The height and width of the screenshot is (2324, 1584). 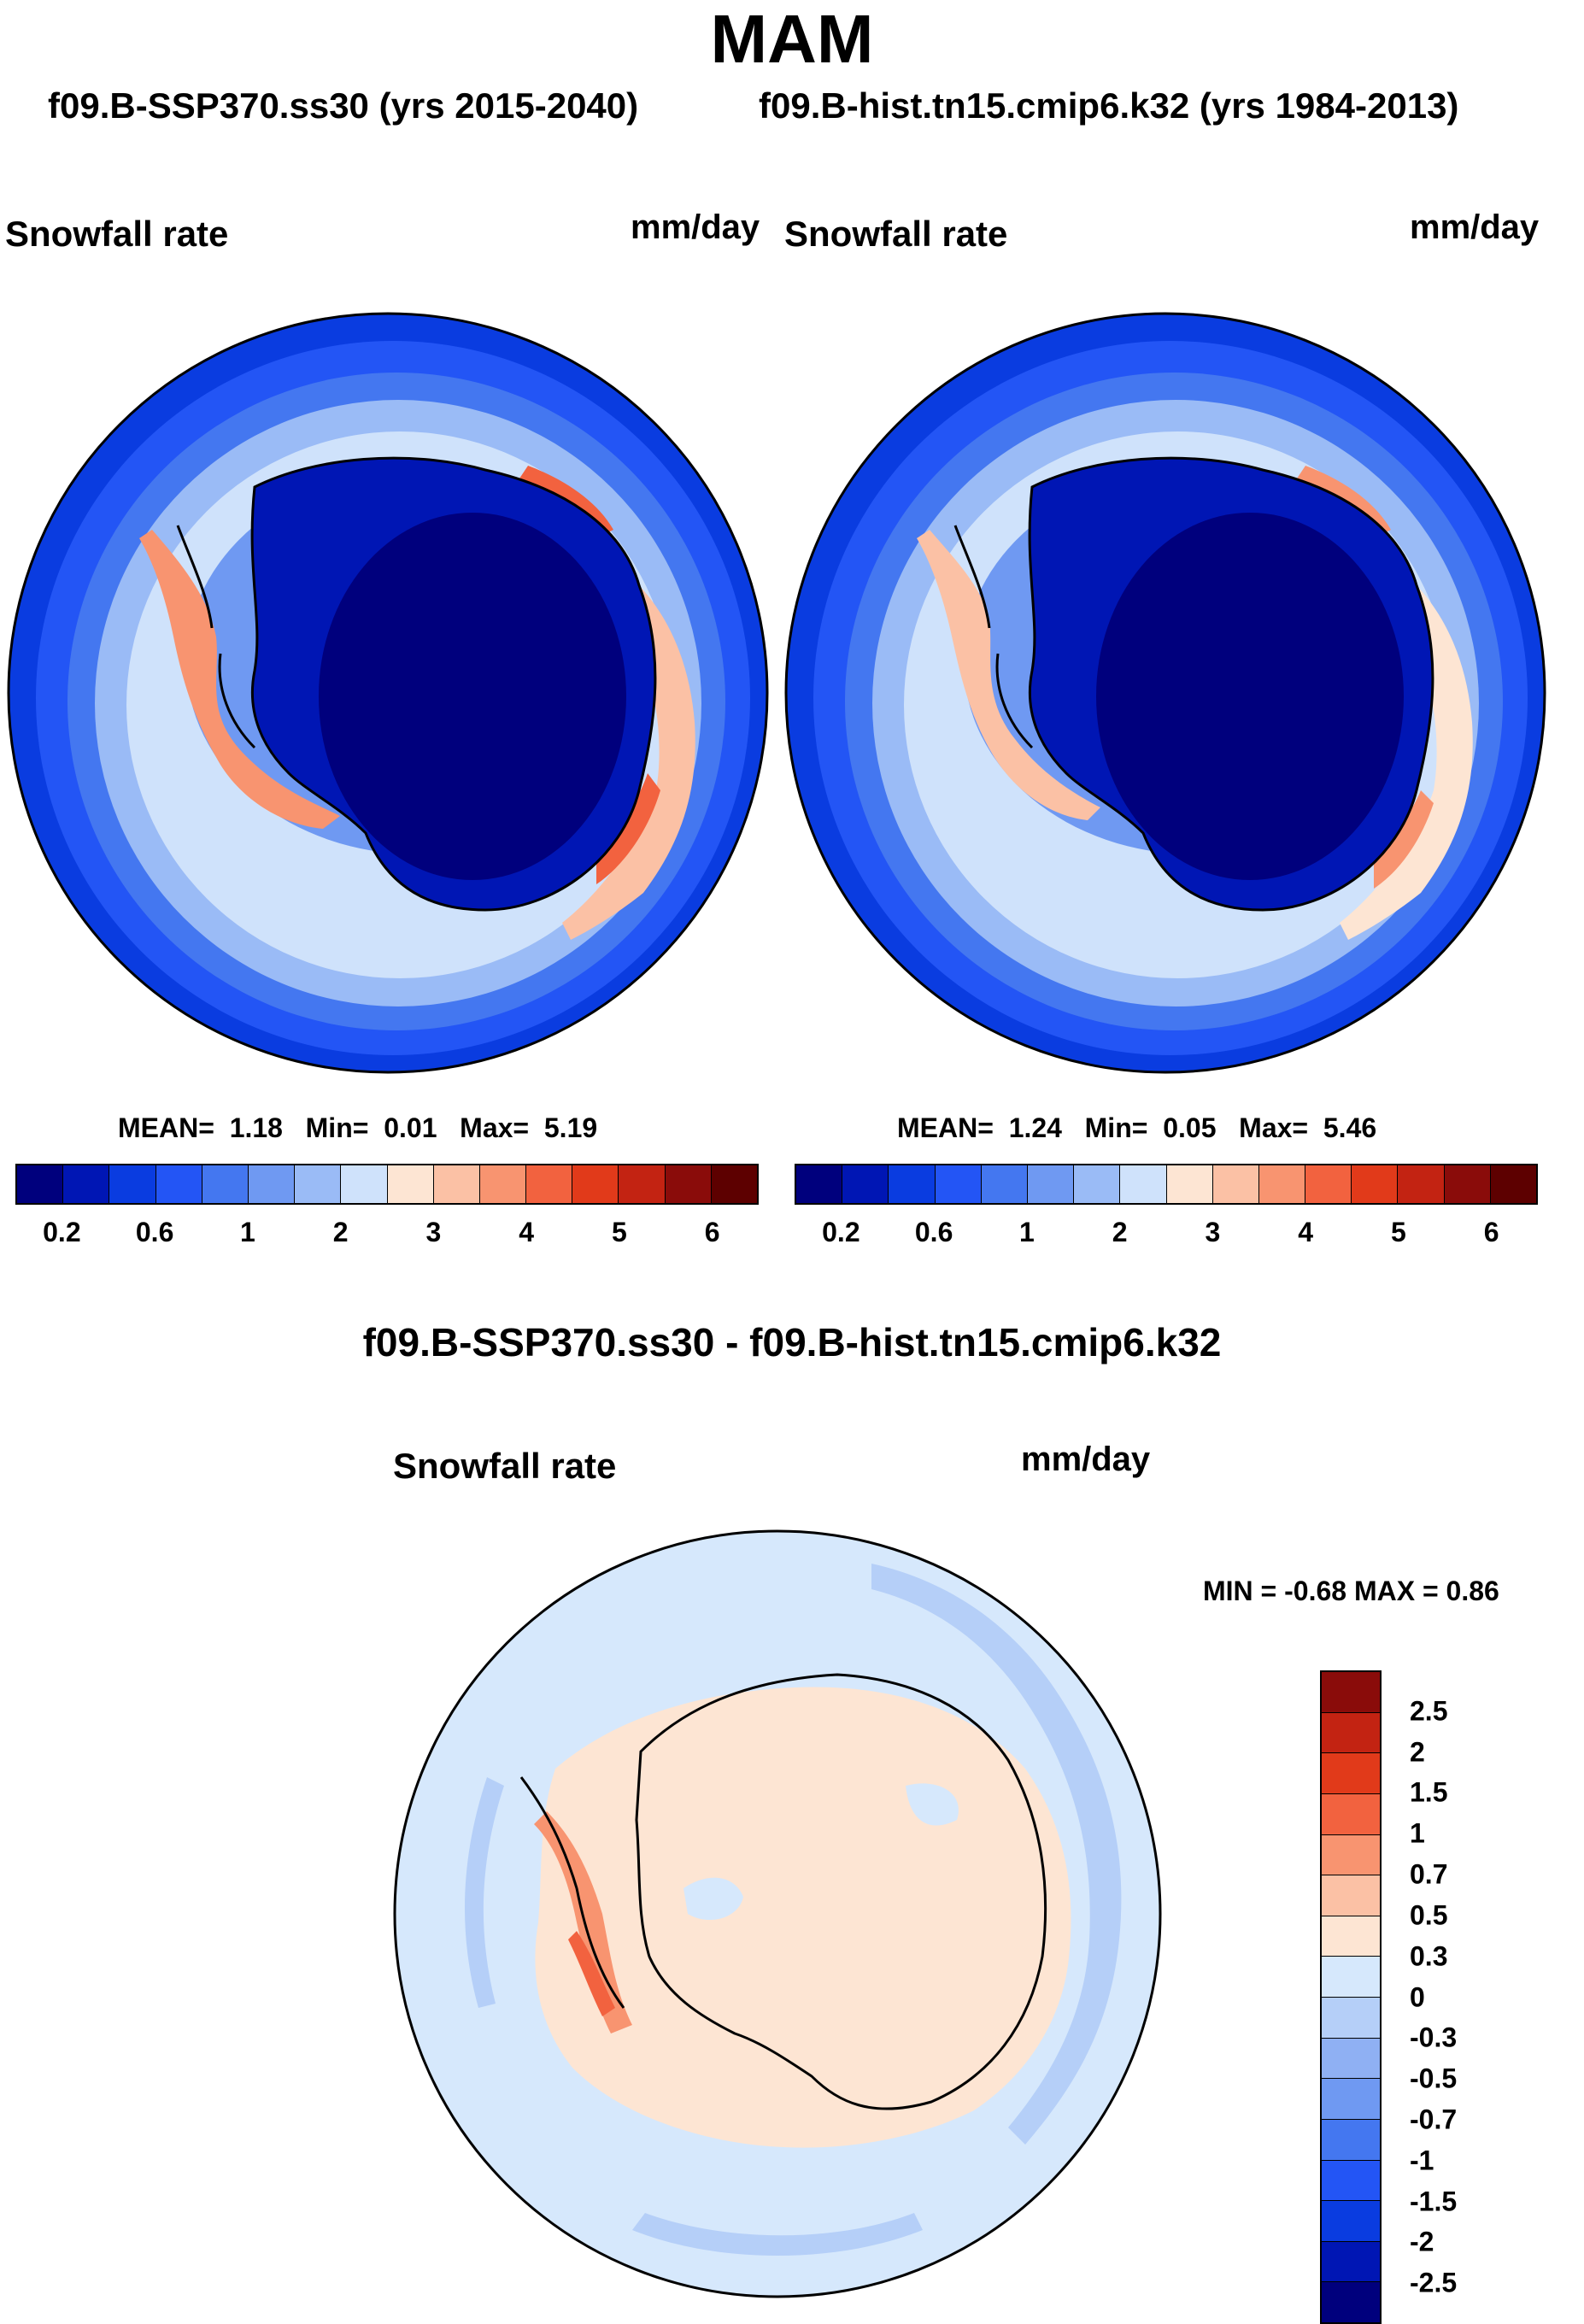 What do you see at coordinates (1035, 1127) in the screenshot?
I see `panel2-mean: 1.24` at bounding box center [1035, 1127].